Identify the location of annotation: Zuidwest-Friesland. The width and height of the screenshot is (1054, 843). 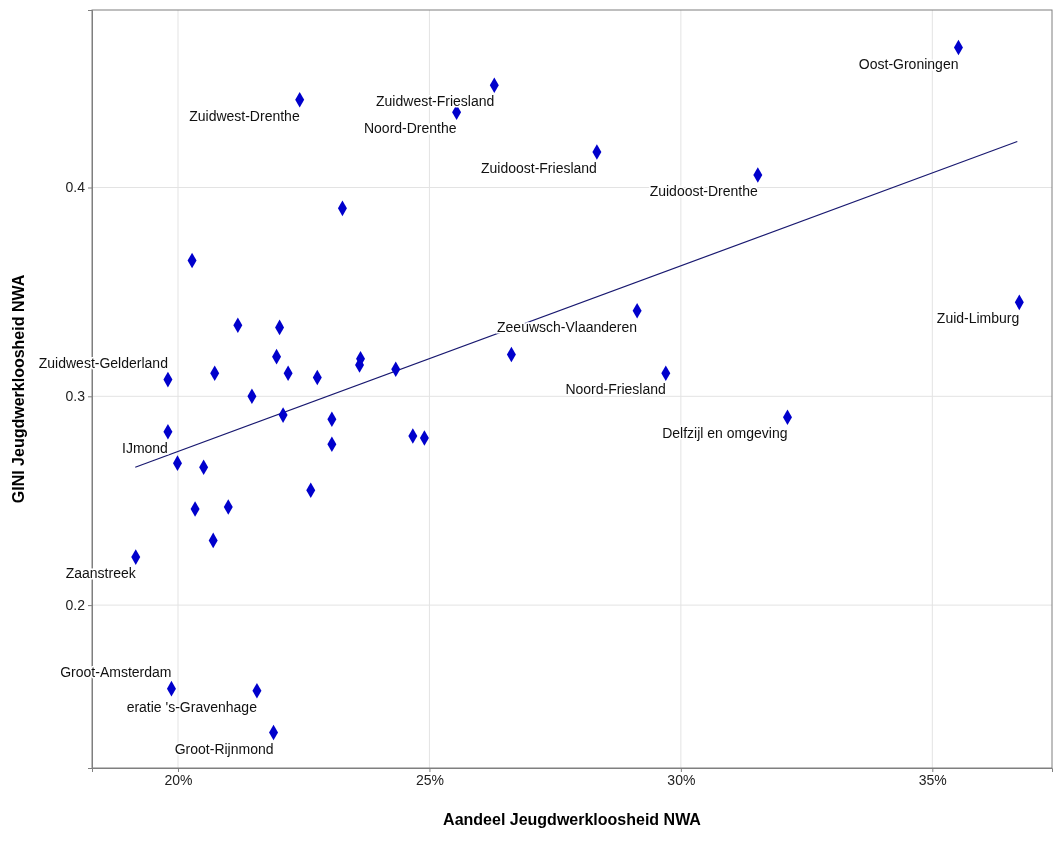
(435, 101).